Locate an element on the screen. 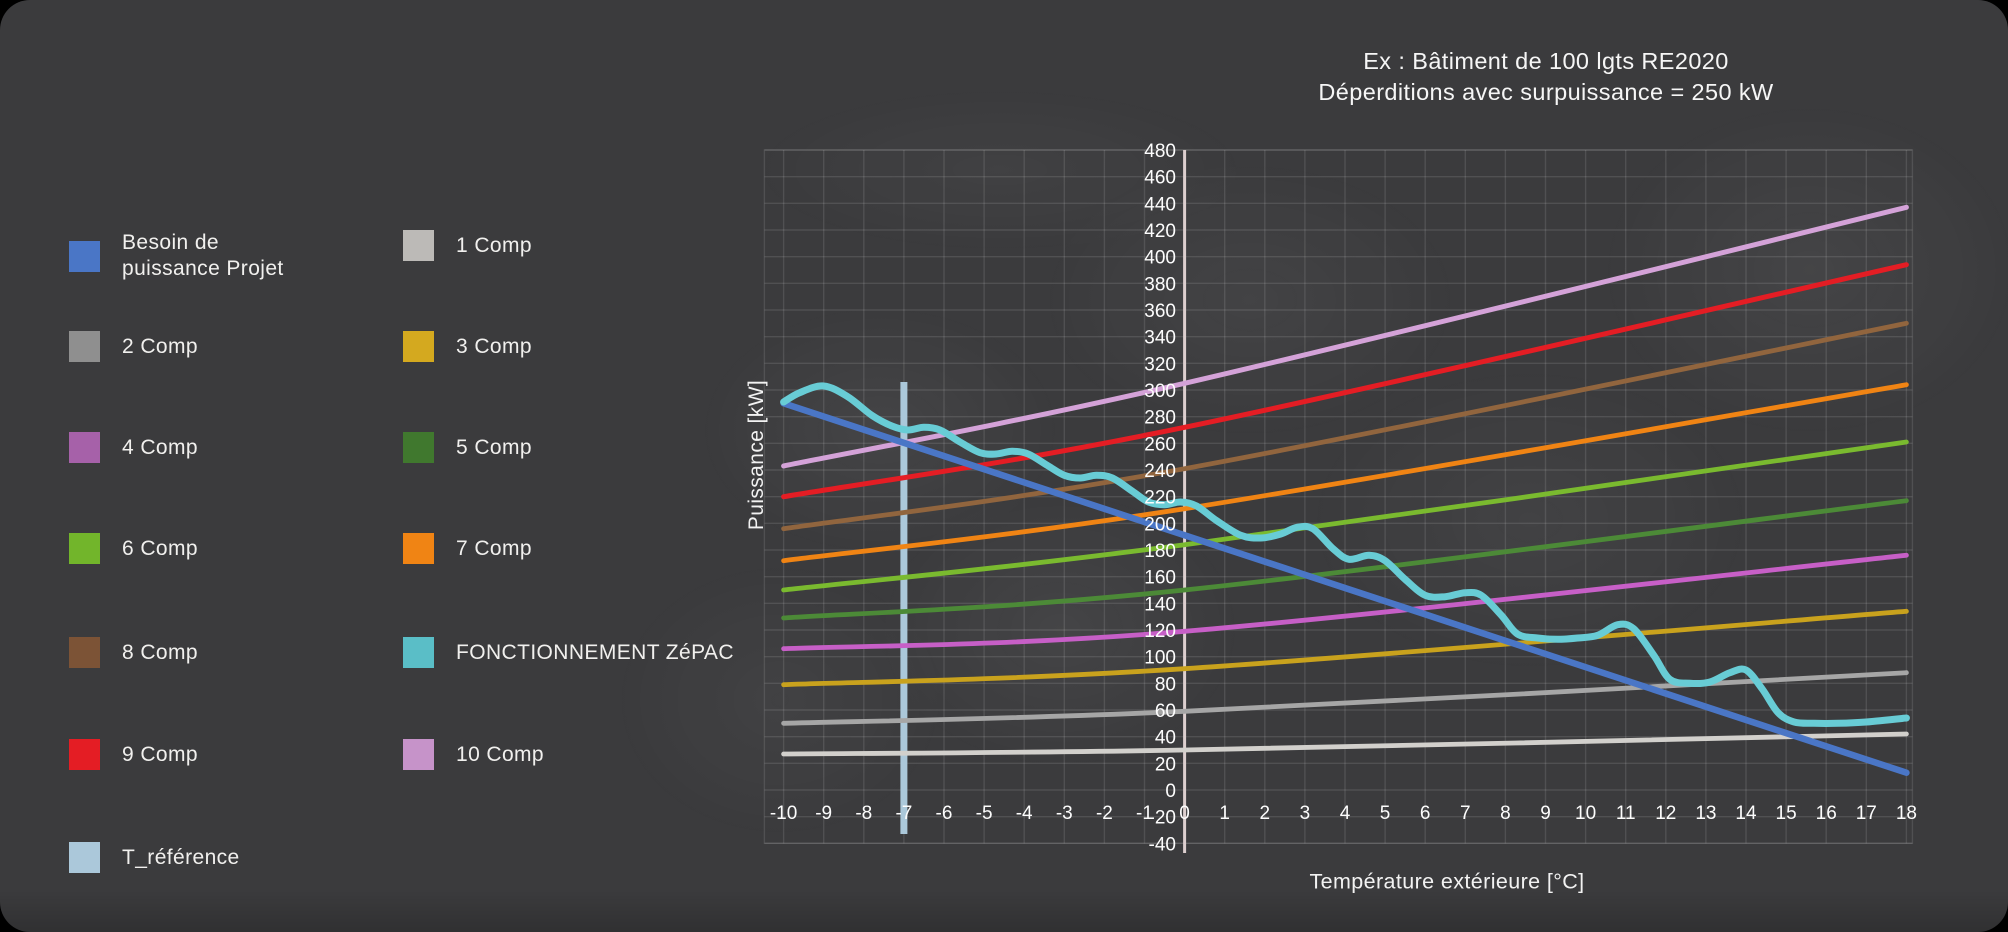  y-tick-320: 320 is located at coordinates (1160, 364).